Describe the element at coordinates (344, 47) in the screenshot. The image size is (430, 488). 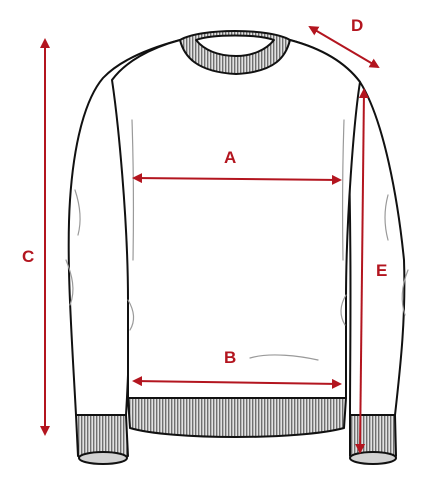
I see `measure-d-arrow` at that location.